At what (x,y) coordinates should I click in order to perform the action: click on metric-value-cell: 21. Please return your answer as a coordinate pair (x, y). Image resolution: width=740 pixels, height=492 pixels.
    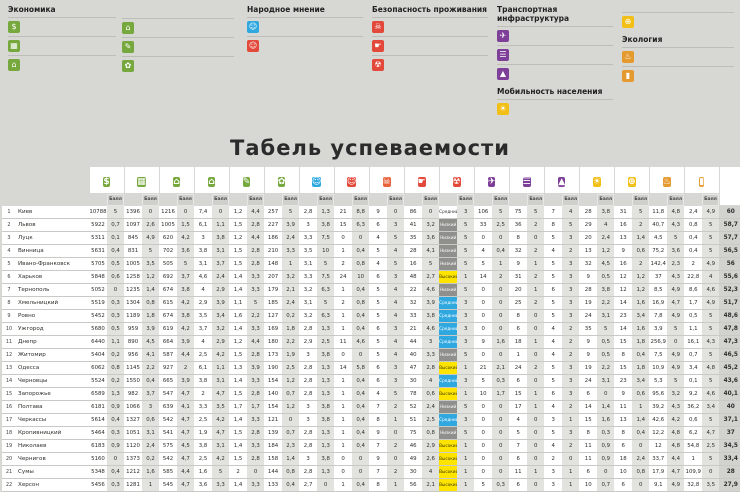
    Looking at the image, I should click on (343, 212).